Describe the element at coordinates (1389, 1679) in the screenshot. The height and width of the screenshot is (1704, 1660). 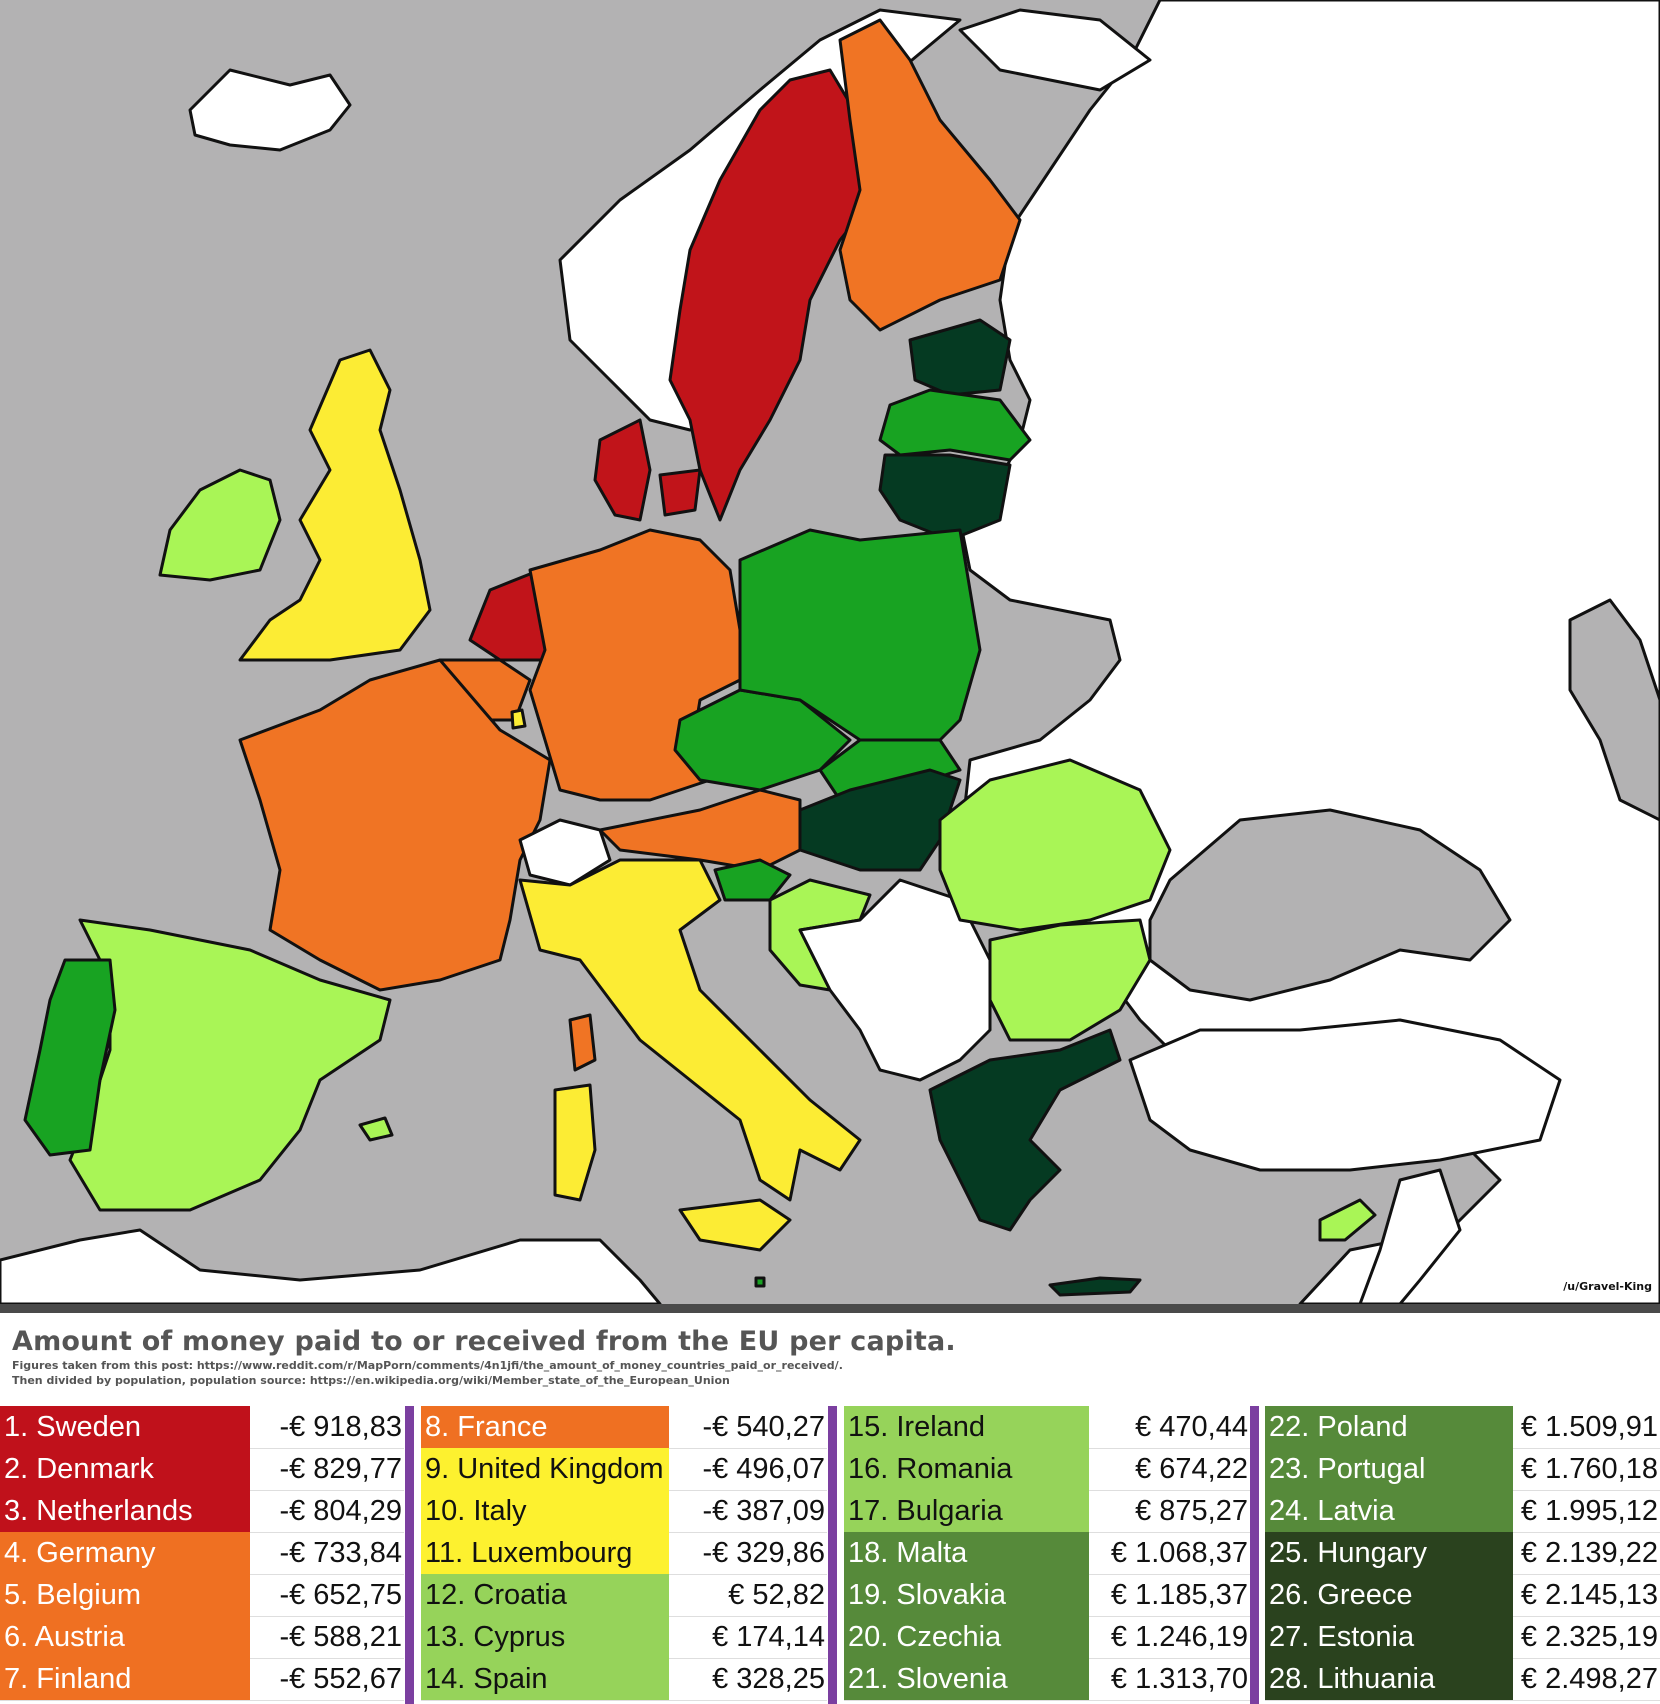
I see `legend-country-label: 28. Lithuania` at that location.